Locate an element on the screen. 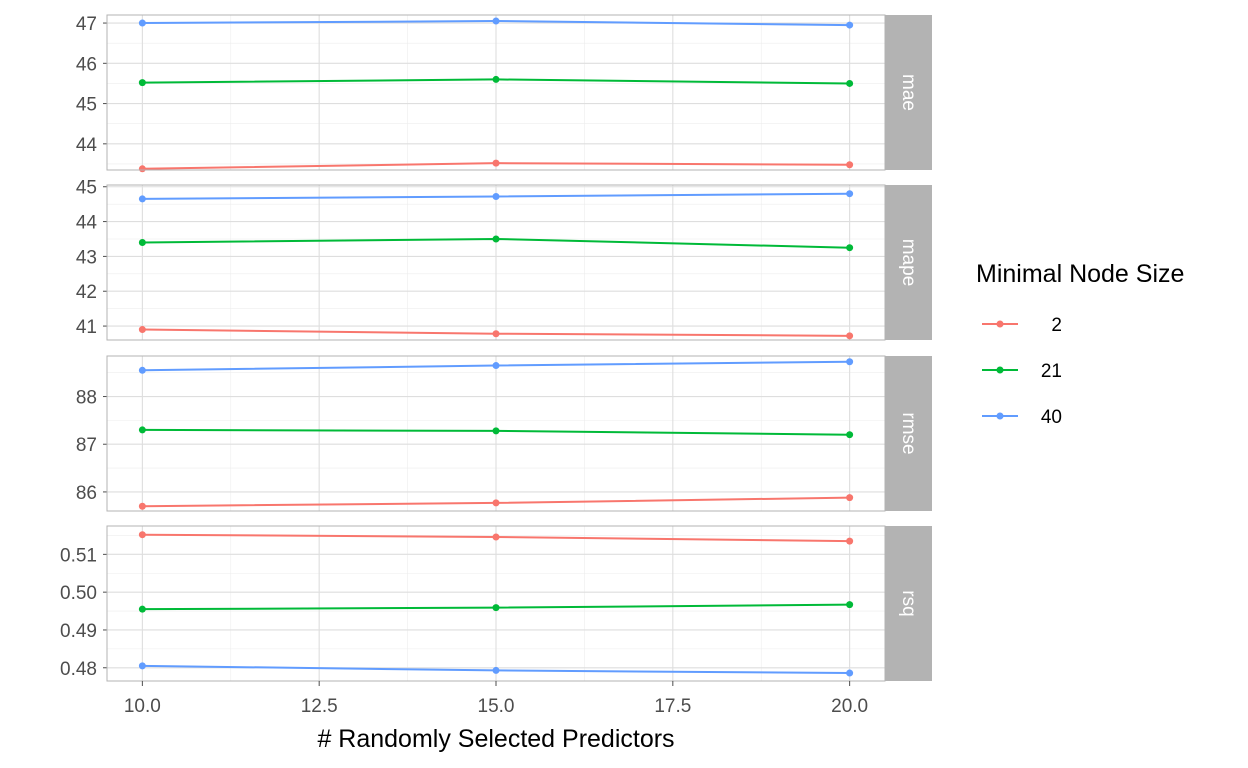  y-tick-label: 87 is located at coordinates (86, 445).